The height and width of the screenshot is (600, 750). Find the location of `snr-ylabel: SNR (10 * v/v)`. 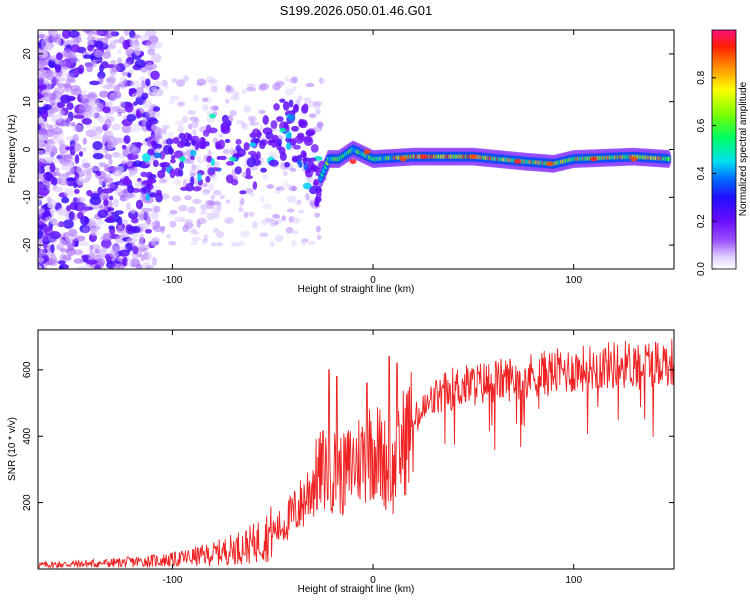

snr-ylabel: SNR (10 * v/v) is located at coordinates (12, 449).